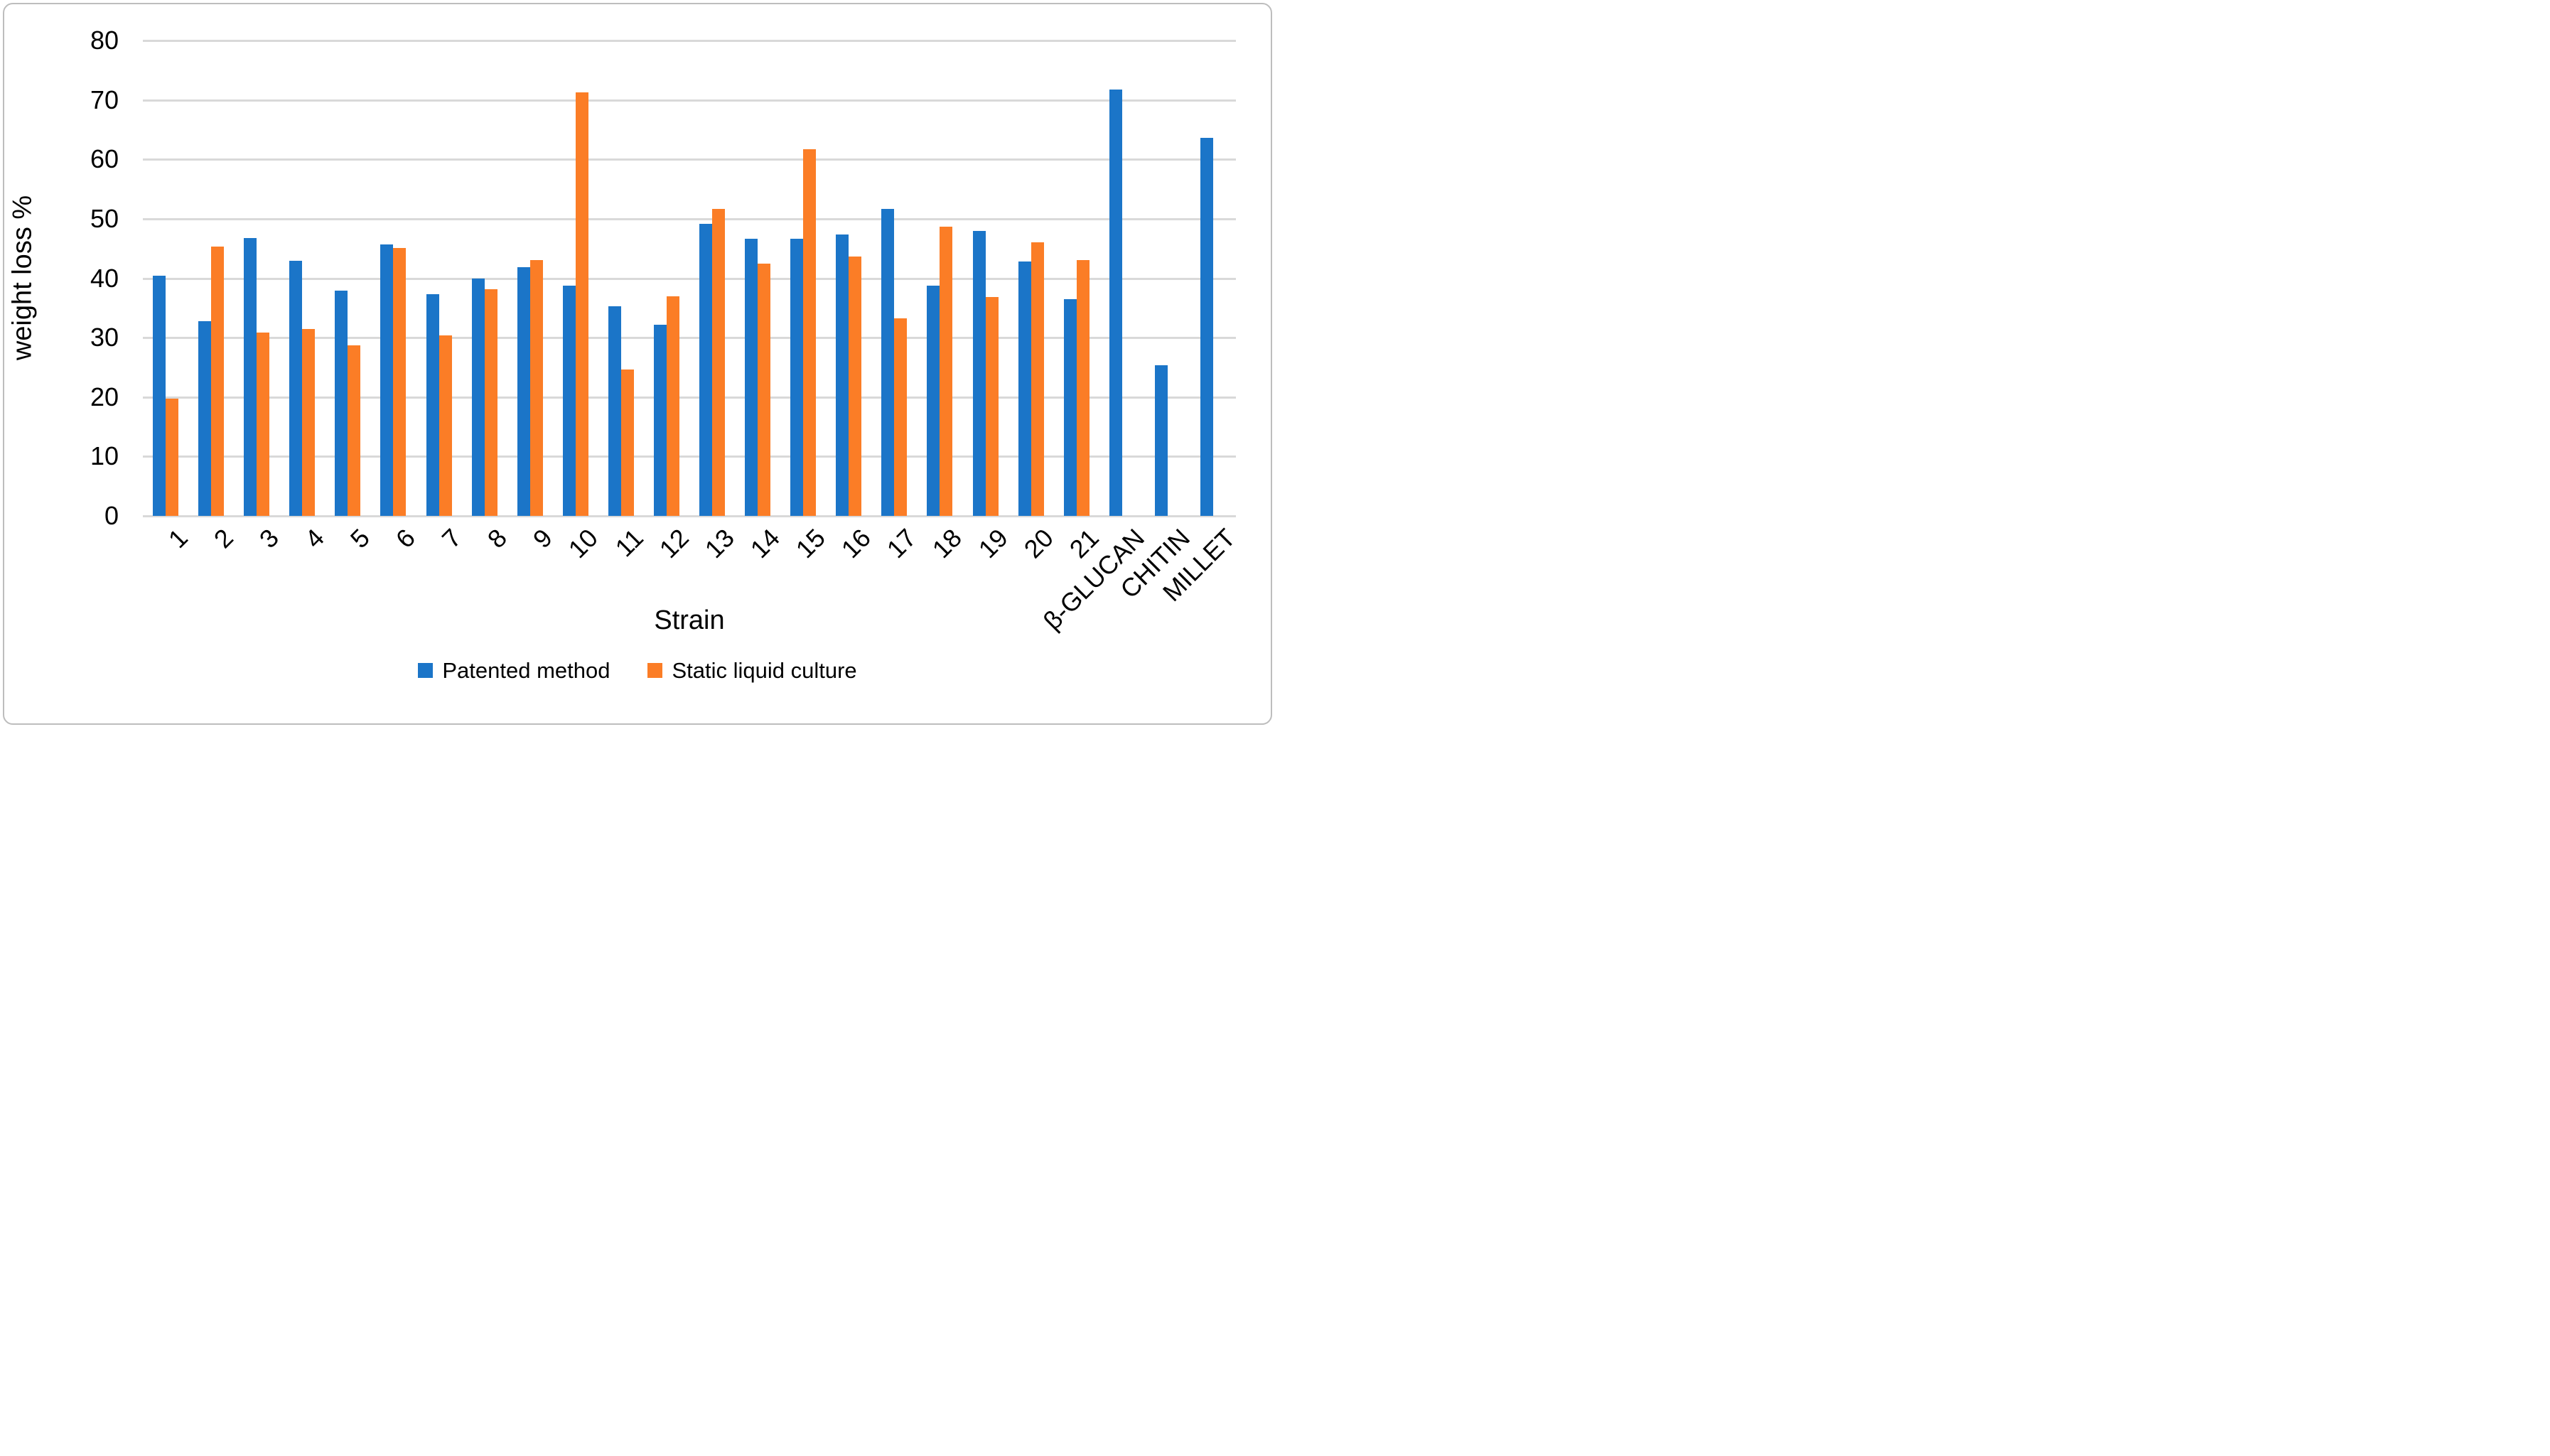 Image resolution: width=2550 pixels, height=1456 pixels. What do you see at coordinates (451, 539) in the screenshot?
I see `x-tick-label: 7` at bounding box center [451, 539].